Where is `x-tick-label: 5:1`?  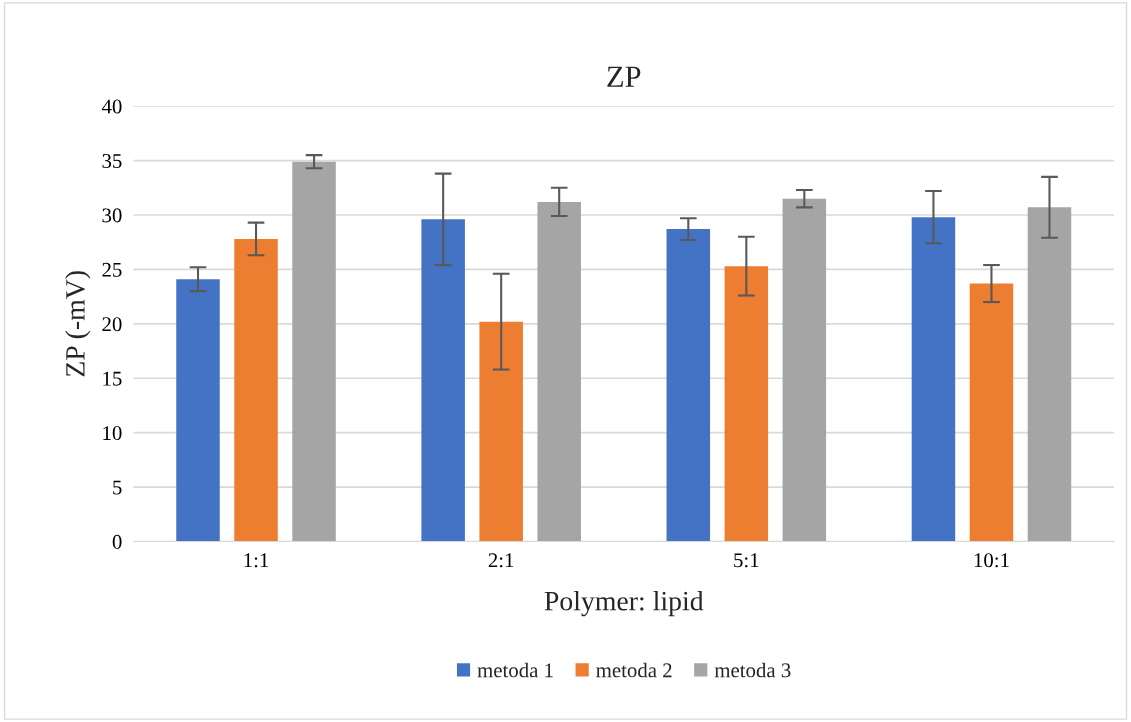
x-tick-label: 5:1 is located at coordinates (746, 560).